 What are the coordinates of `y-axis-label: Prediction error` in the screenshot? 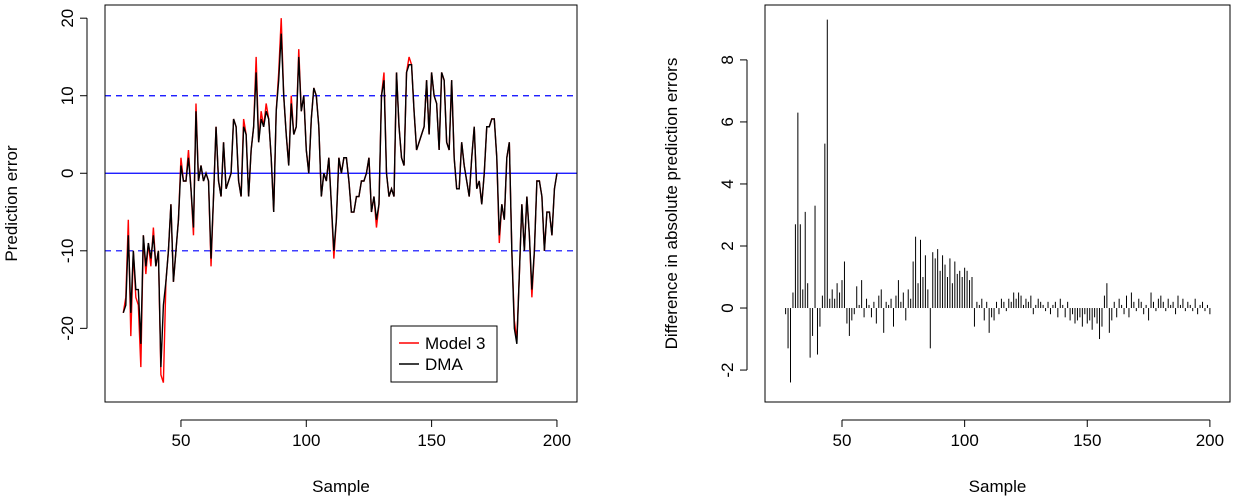 It's located at (11, 203).